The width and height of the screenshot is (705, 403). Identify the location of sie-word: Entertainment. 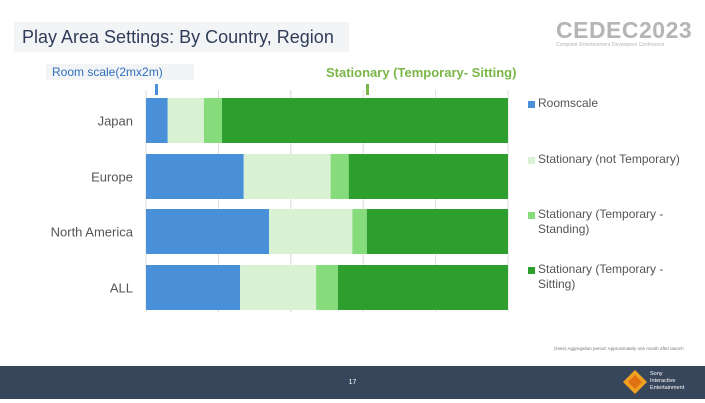
(667, 388).